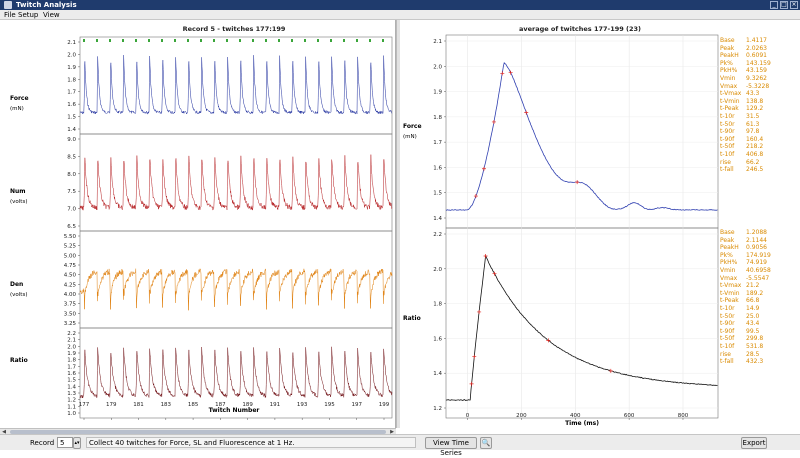  Describe the element at coordinates (581, 136) in the screenshot. I see `avg-force-trace` at that location.